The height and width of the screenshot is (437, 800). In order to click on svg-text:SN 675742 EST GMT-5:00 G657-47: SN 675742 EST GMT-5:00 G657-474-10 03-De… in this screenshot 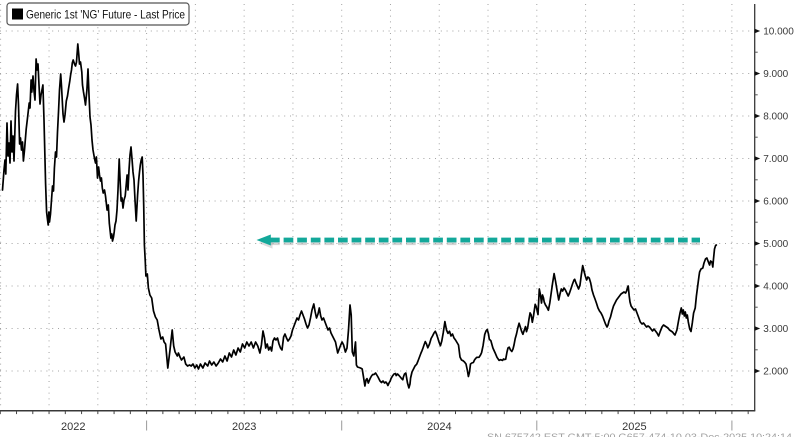, I will do `click(639, 434)`.